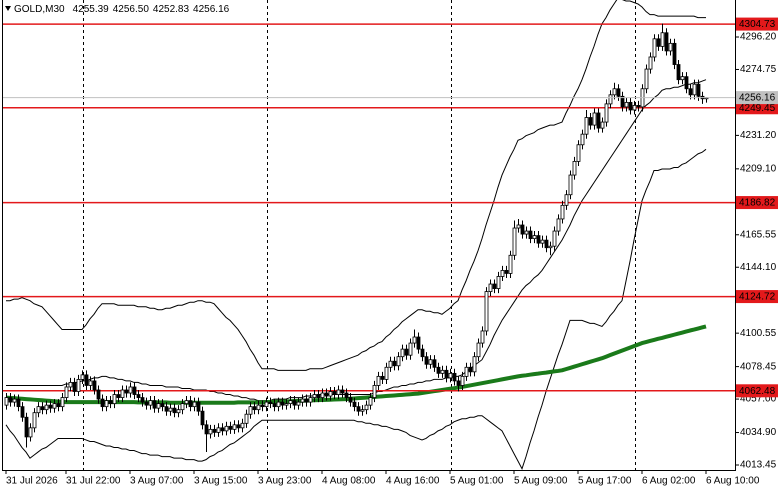  Describe the element at coordinates (757, 108) in the screenshot. I see `level-label: 4249.45` at that location.